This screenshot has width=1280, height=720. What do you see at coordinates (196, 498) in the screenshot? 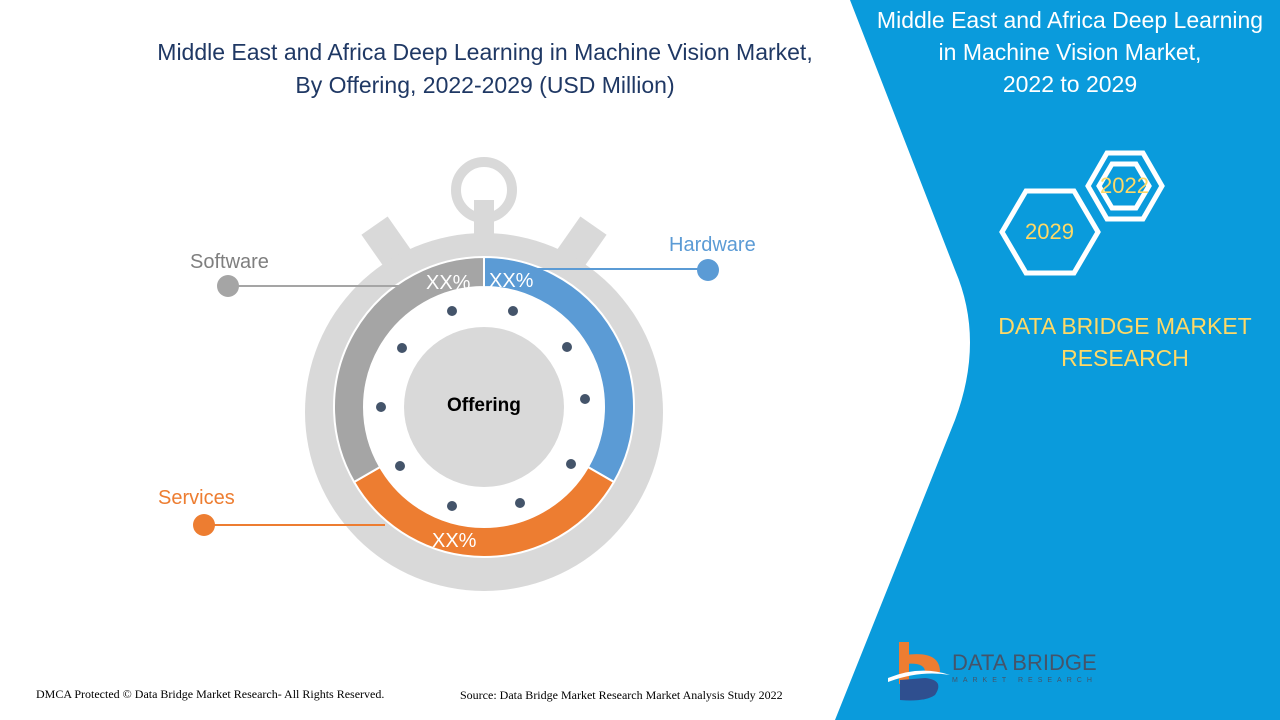
I see `services-label: Services` at bounding box center [196, 498].